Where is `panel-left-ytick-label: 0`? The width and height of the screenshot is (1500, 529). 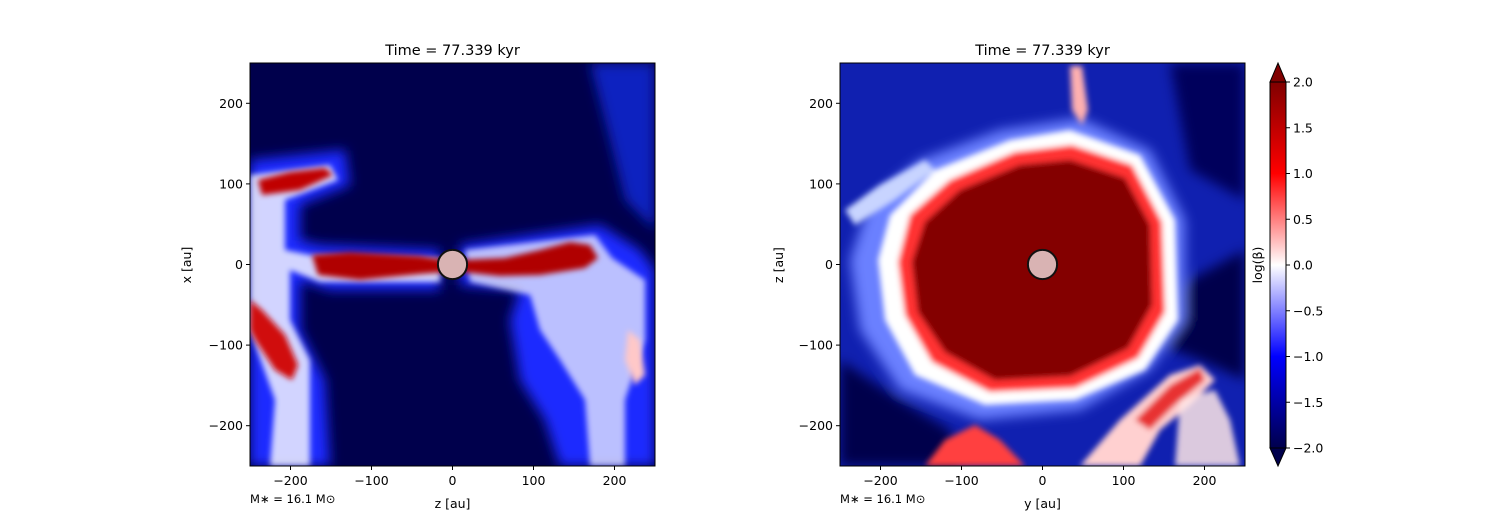
panel-left-ytick-label: 0 is located at coordinates (239, 264).